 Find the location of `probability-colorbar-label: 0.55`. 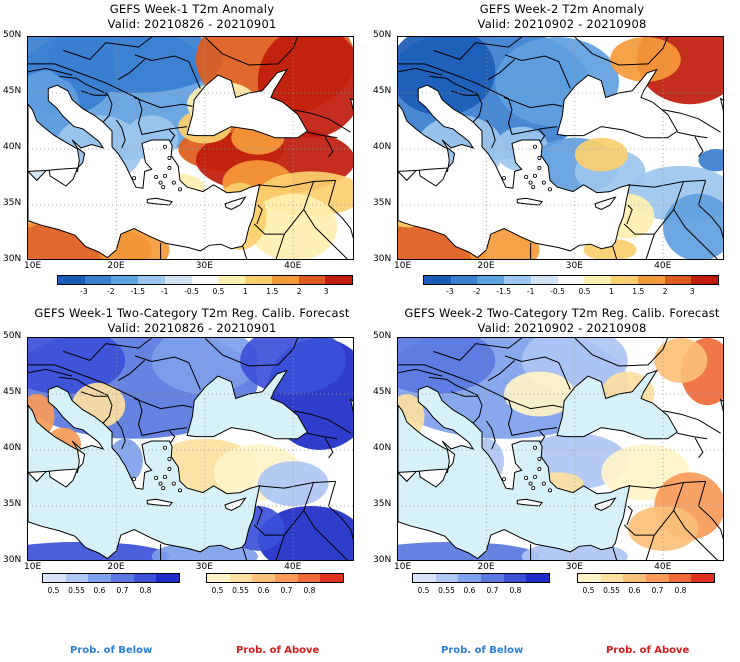

probability-colorbar-label: 0.55 is located at coordinates (611, 590).